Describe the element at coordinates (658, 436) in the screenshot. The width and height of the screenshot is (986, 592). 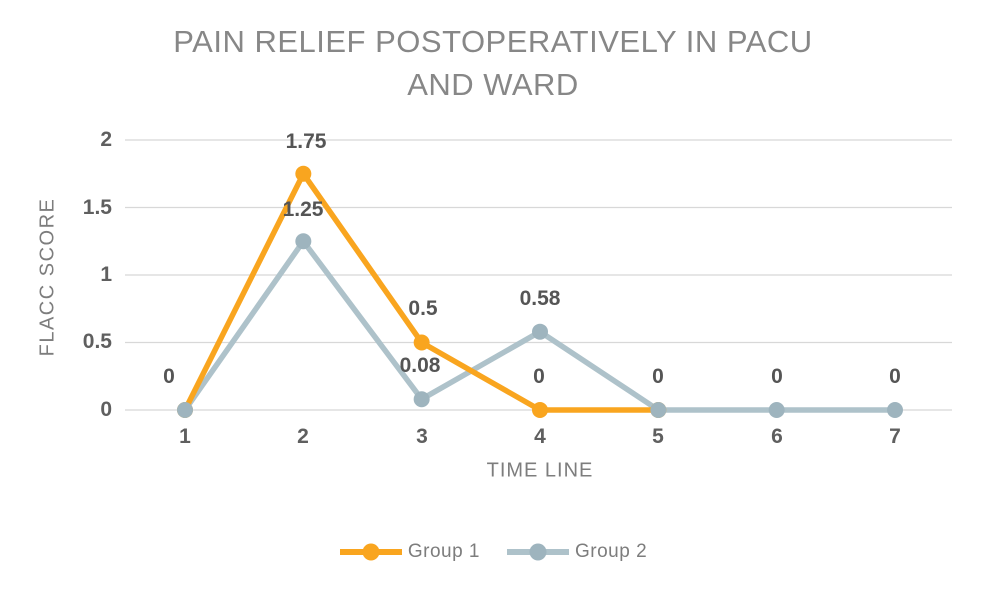
I see `x-tick-label: 5` at that location.